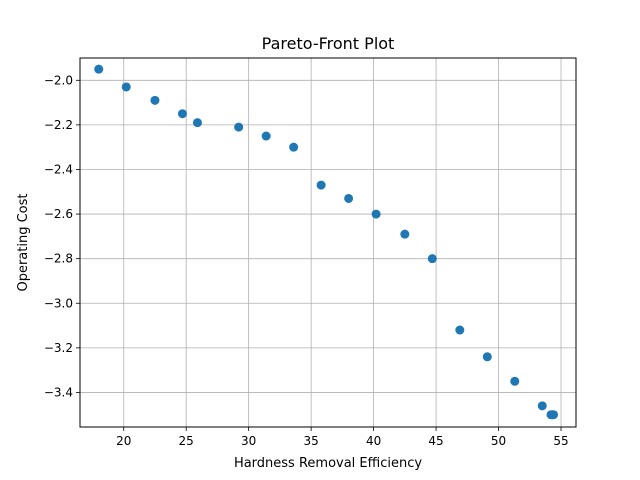  I want to click on x-tick-label: 40, so click(373, 441).